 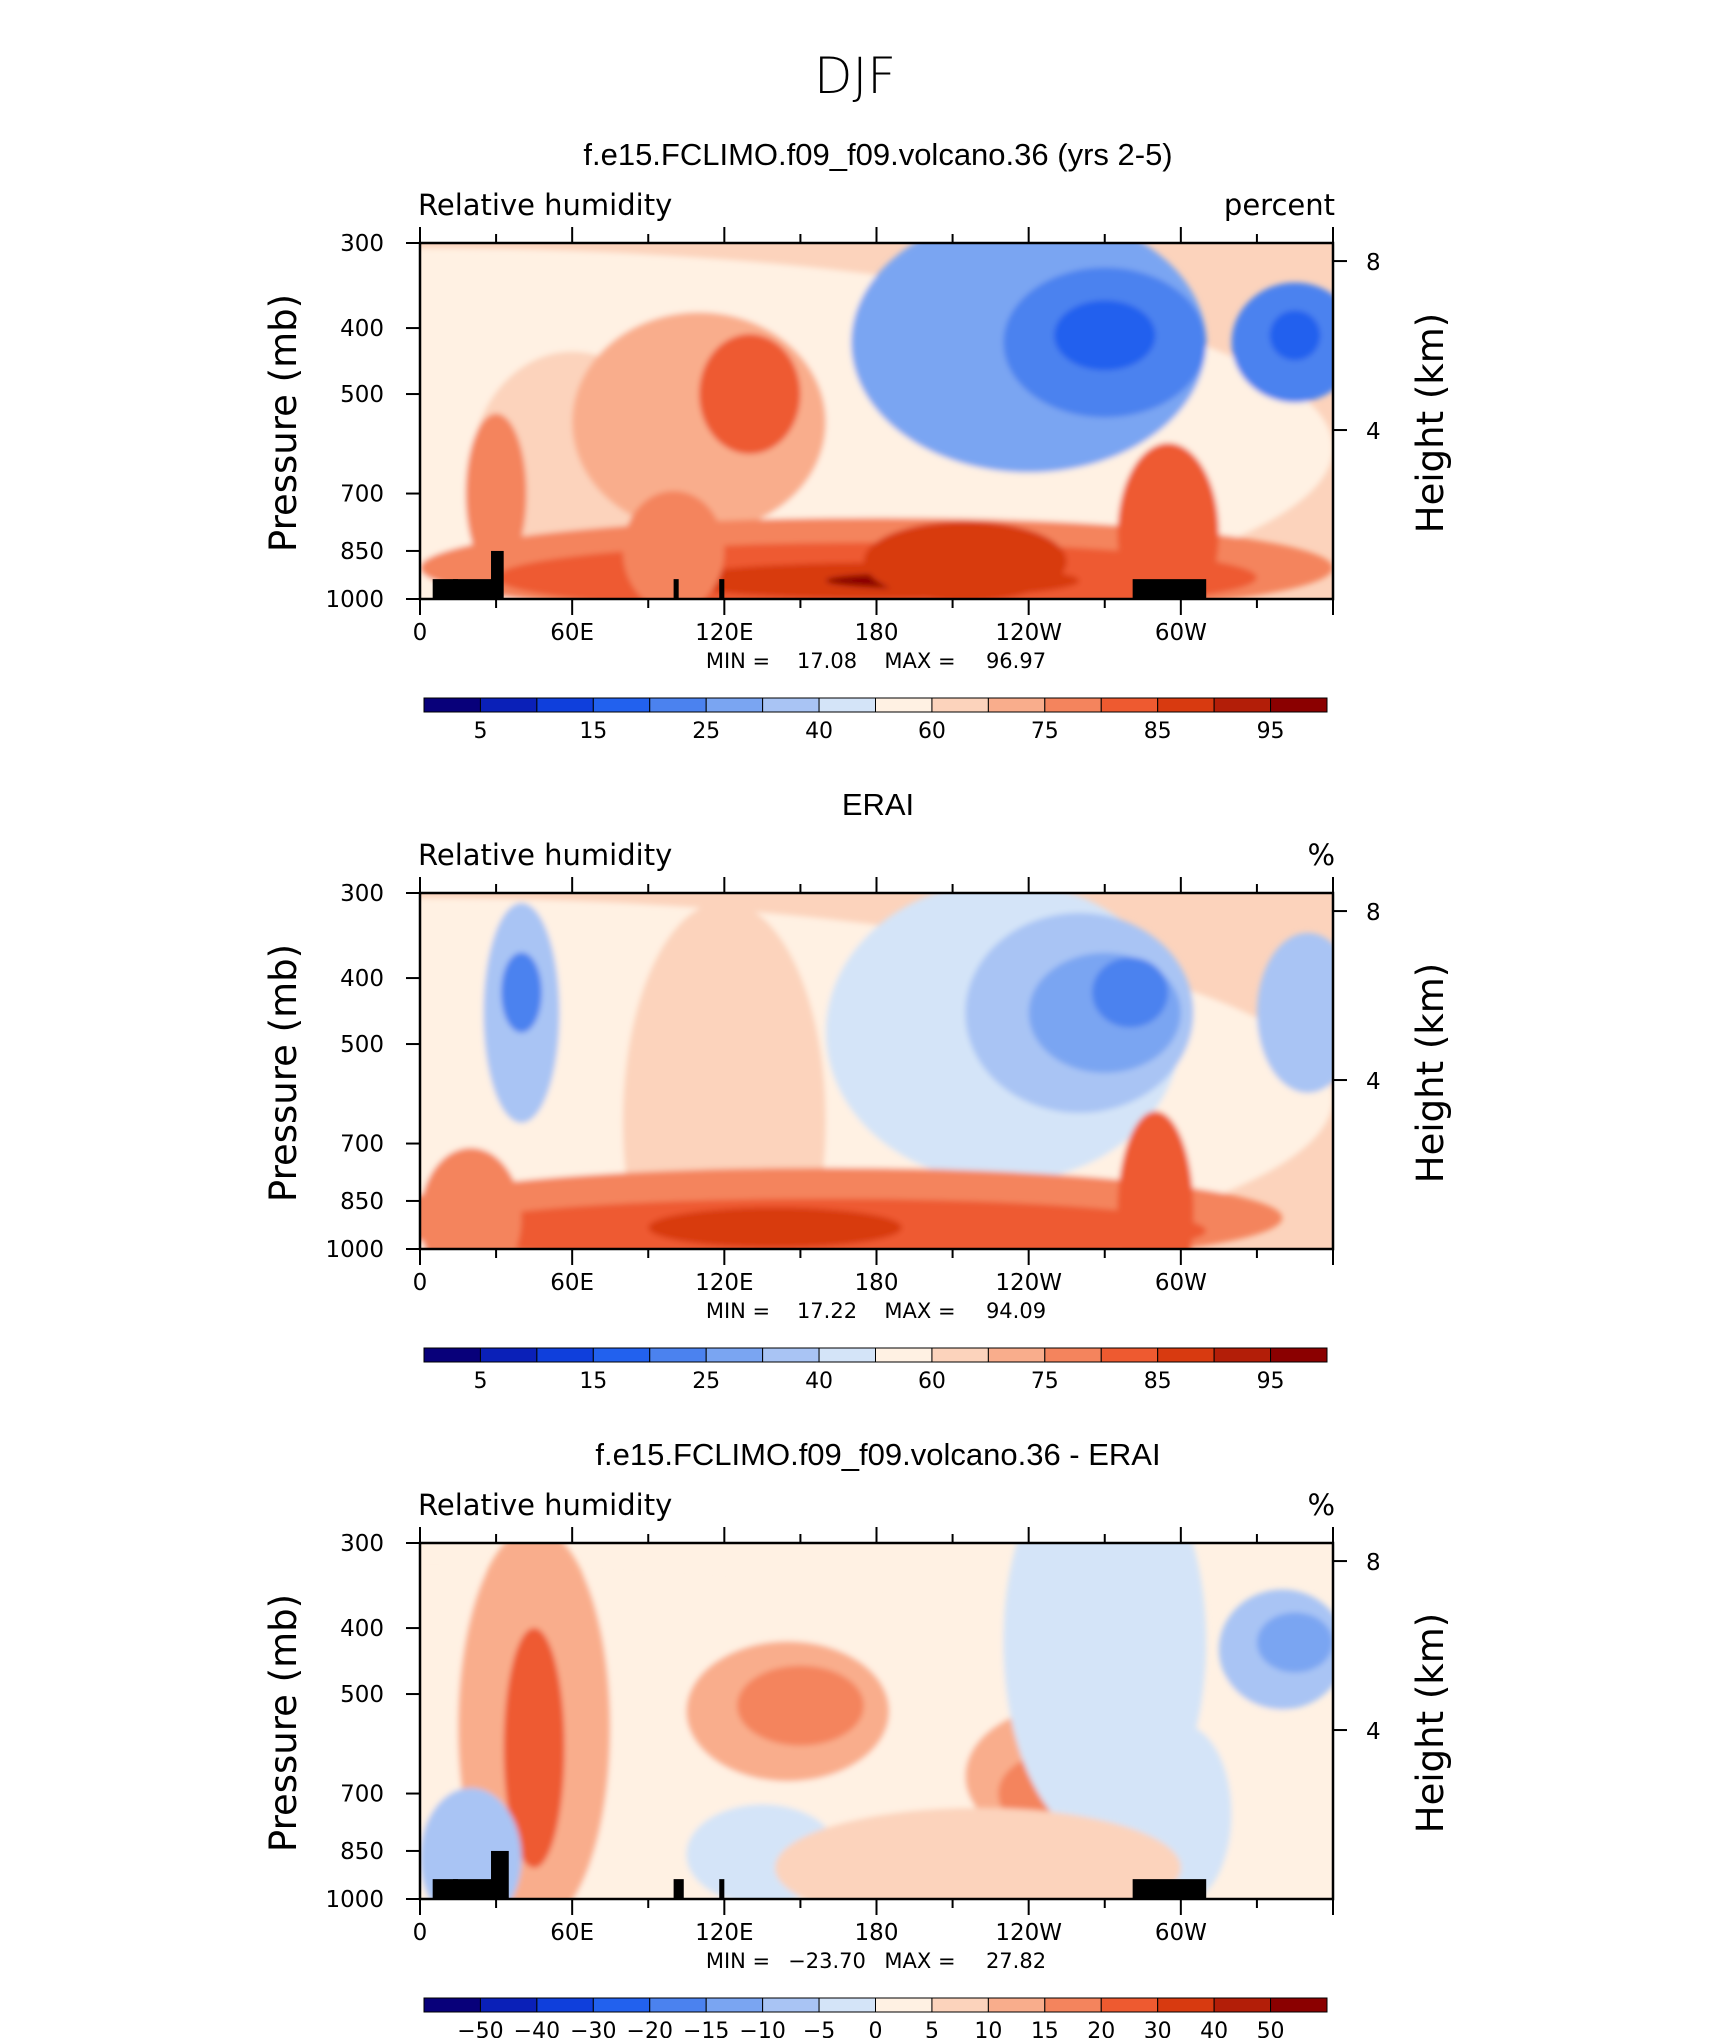 I want to click on colorbar-label: 60, so click(x=932, y=731).